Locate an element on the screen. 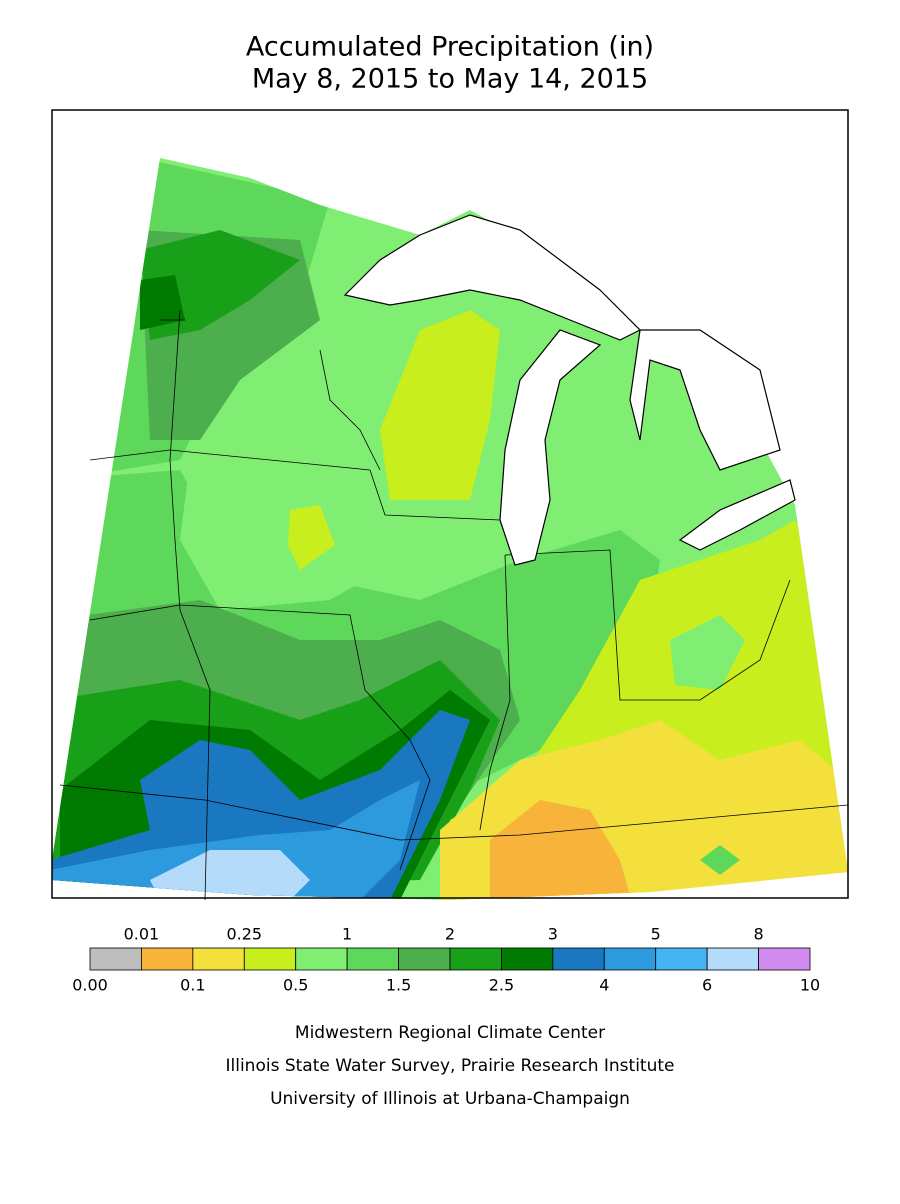 The height and width of the screenshot is (1204, 900). lake-huron is located at coordinates (705, 400).